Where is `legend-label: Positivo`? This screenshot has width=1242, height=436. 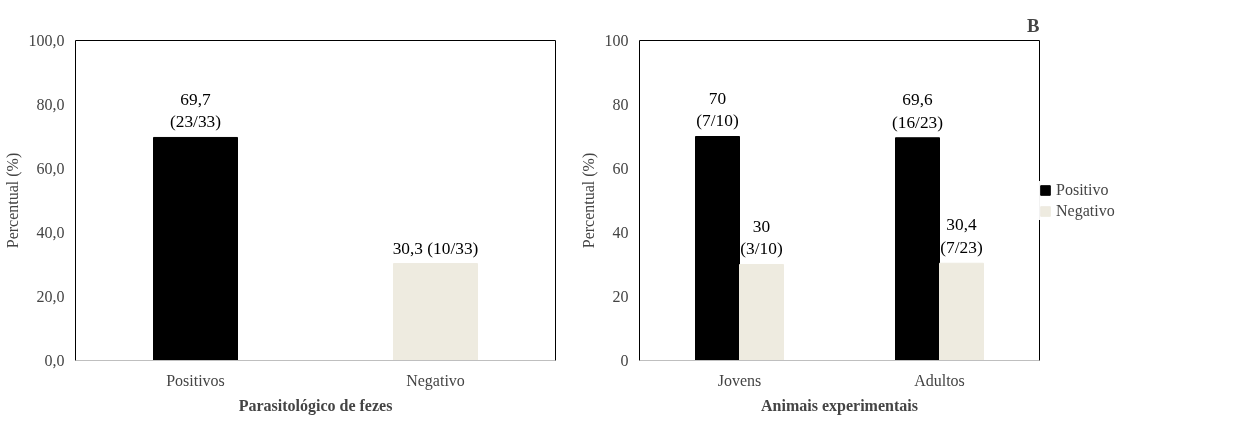 legend-label: Positivo is located at coordinates (1082, 190).